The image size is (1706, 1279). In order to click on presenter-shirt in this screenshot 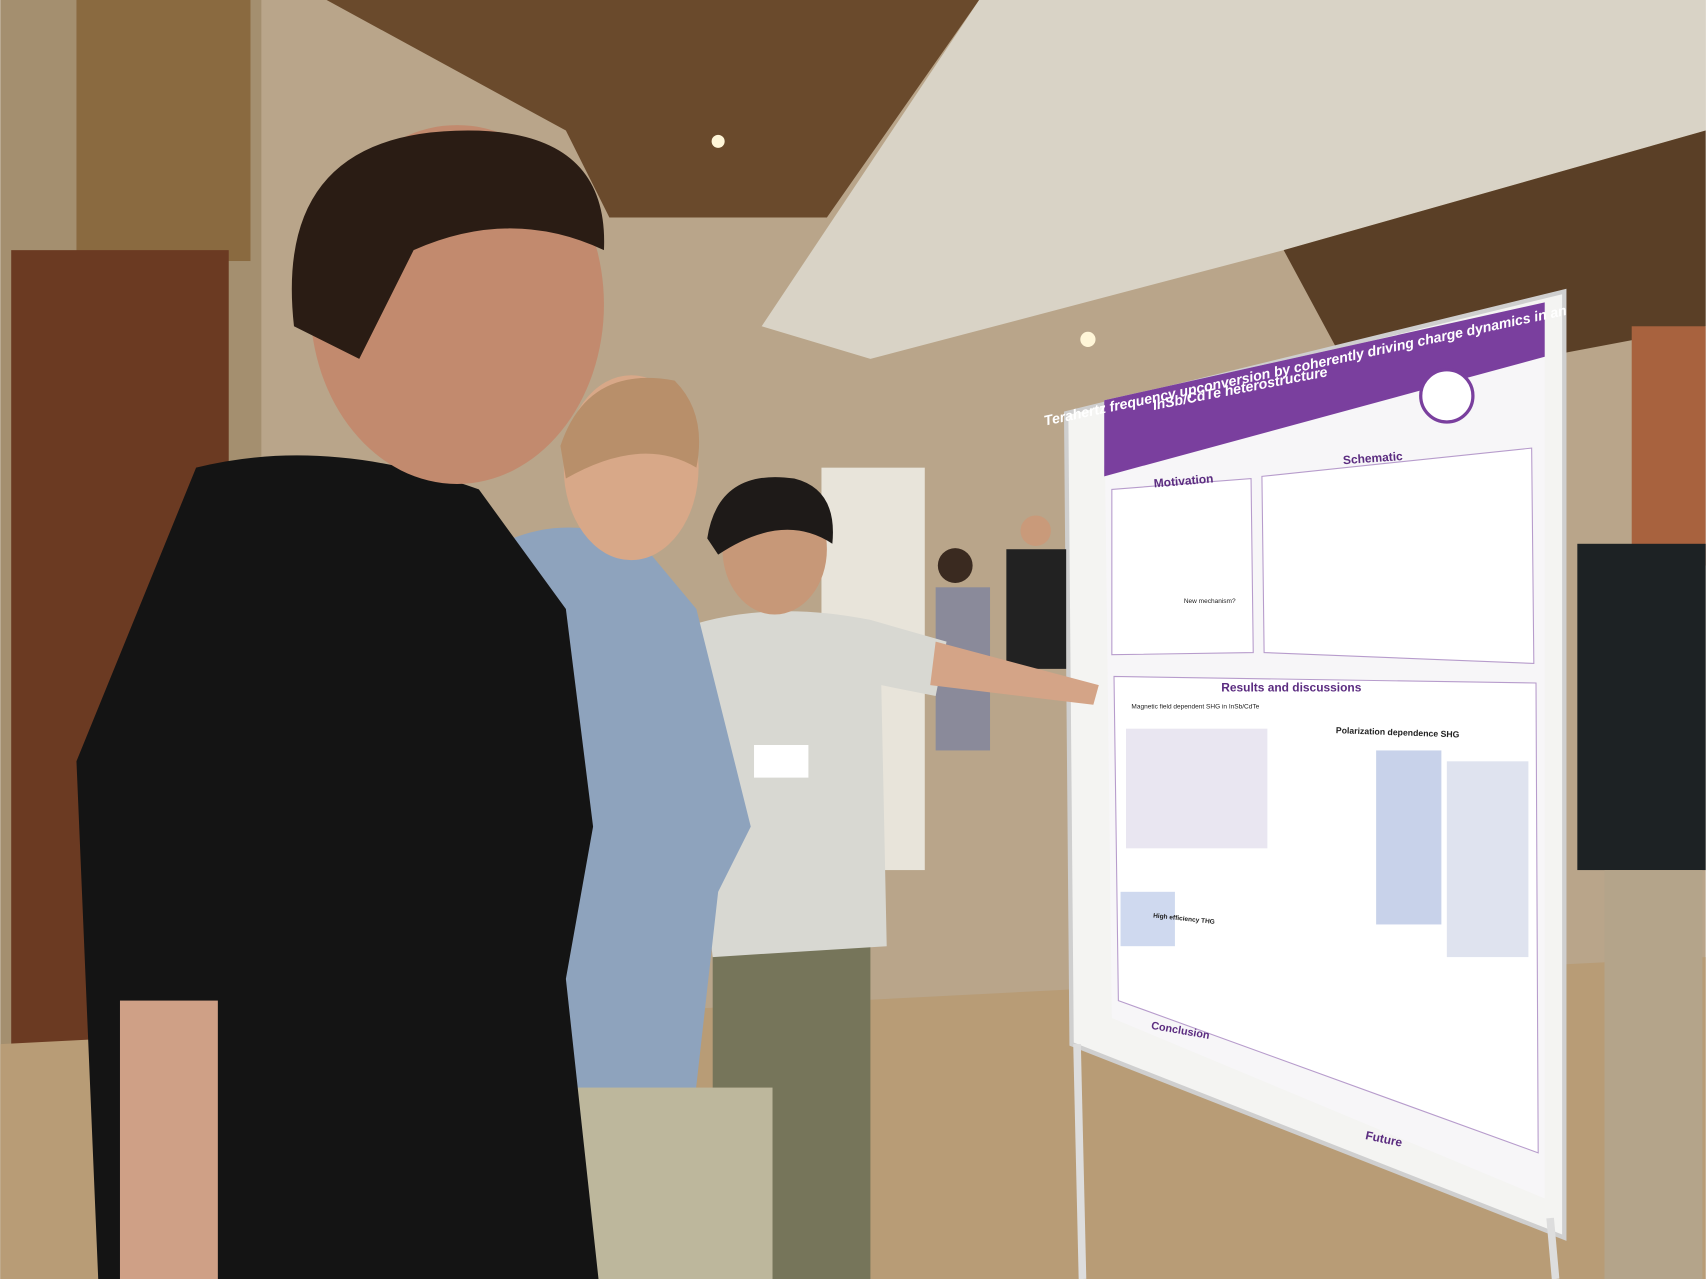, I will do `click(810, 784)`.